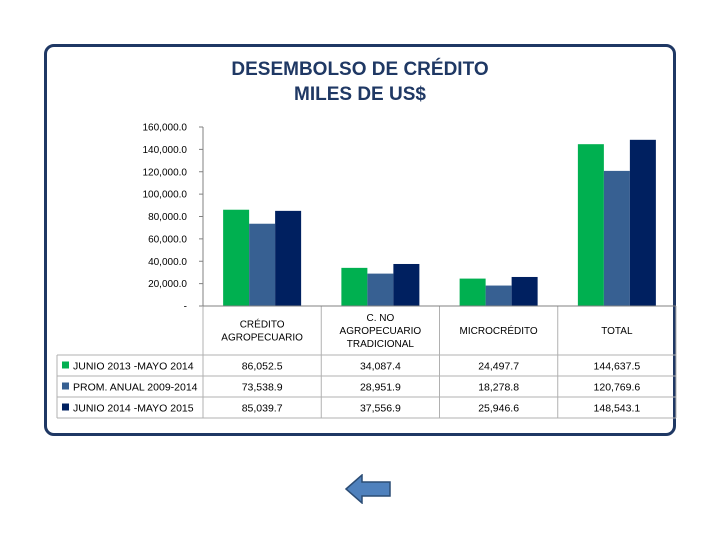  I want to click on data-label: 86,052.5, so click(262, 367).